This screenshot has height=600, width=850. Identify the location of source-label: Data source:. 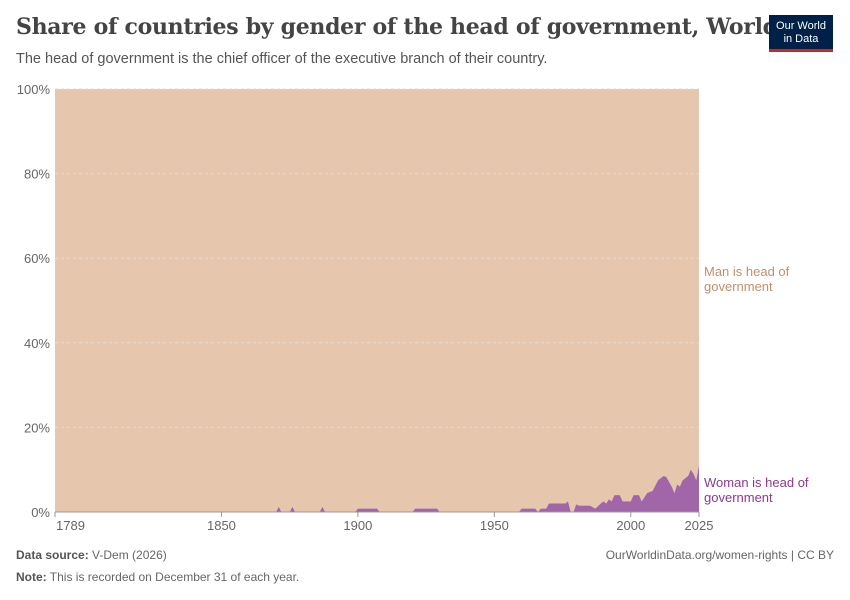
(52, 555).